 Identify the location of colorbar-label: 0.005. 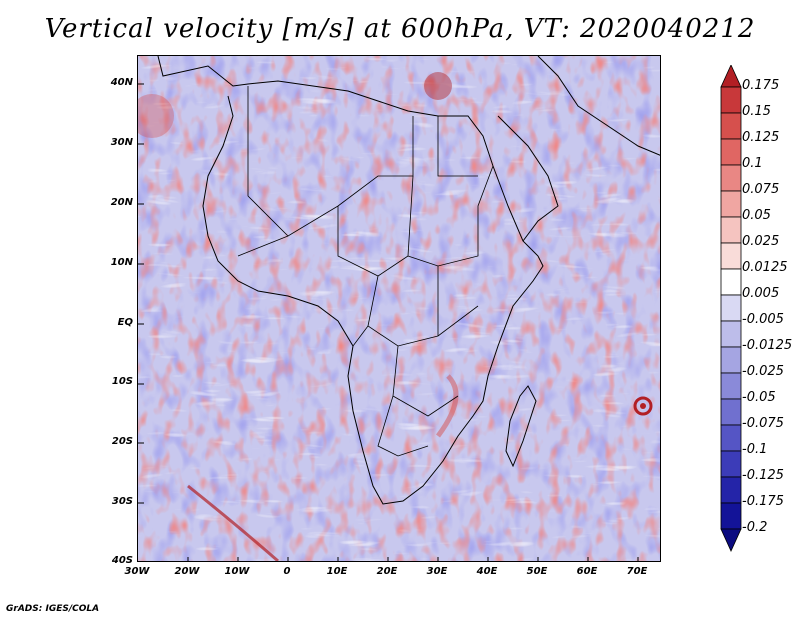
(761, 293).